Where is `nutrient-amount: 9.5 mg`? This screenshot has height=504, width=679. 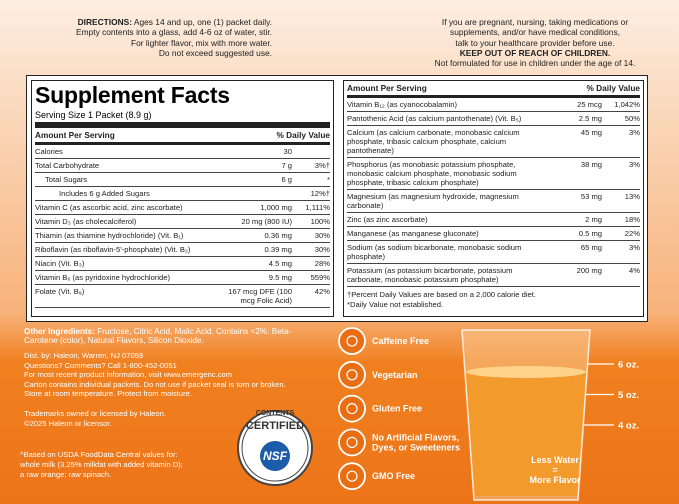
nutrient-amount: 9.5 mg is located at coordinates (259, 277).